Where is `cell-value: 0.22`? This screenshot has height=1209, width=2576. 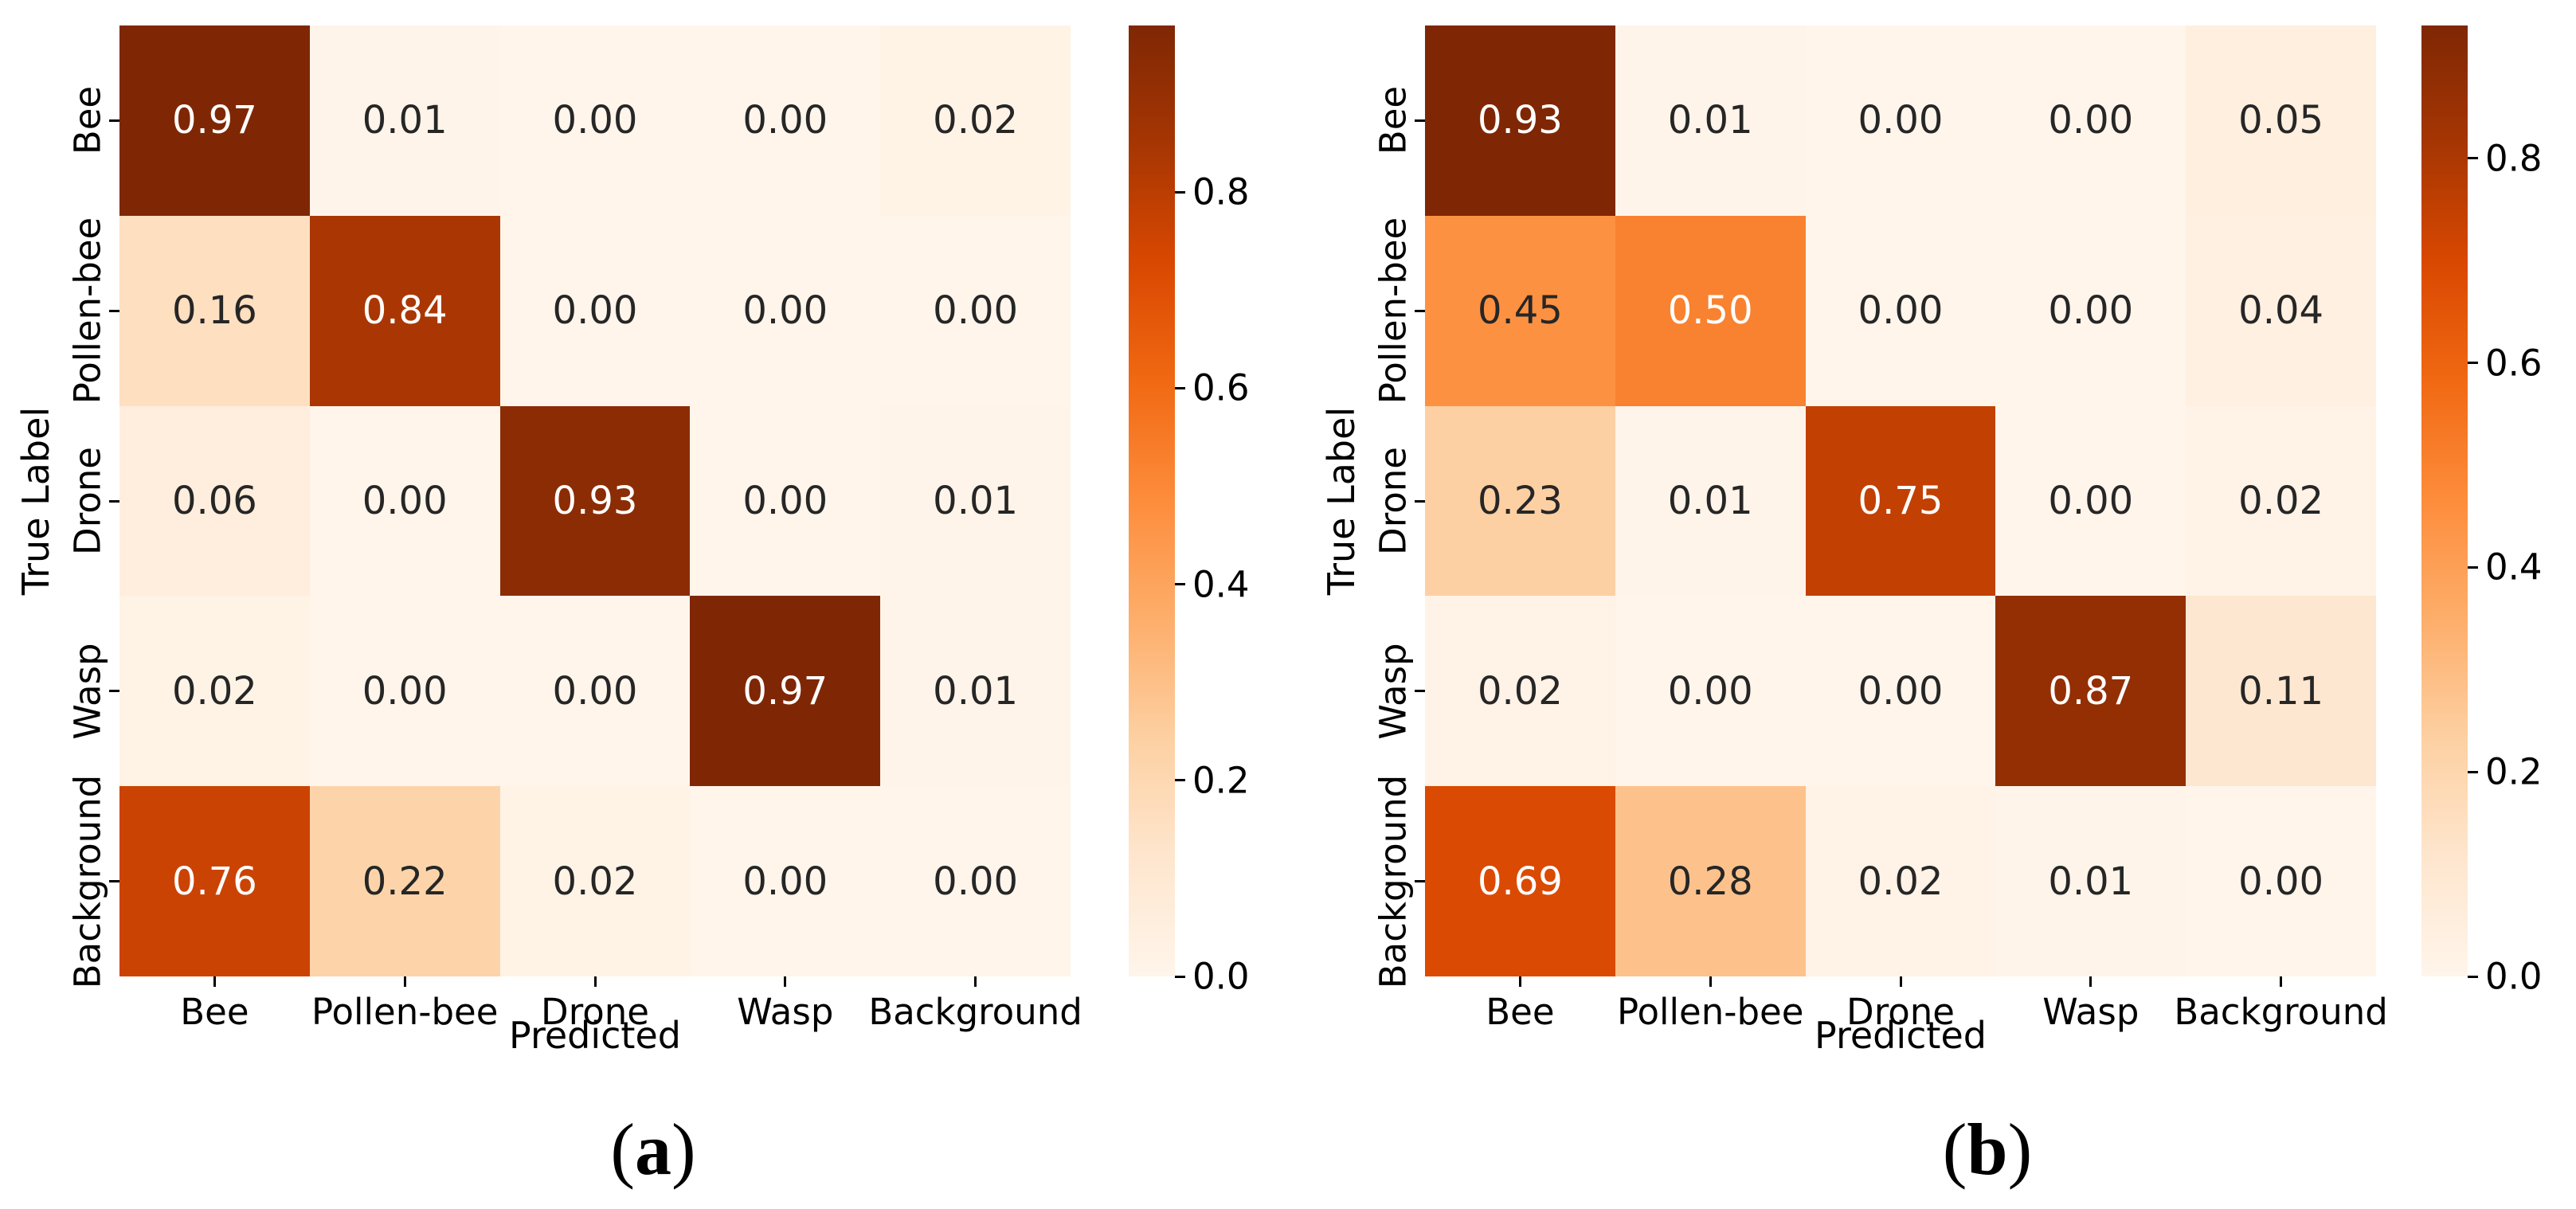 cell-value: 0.22 is located at coordinates (405, 881).